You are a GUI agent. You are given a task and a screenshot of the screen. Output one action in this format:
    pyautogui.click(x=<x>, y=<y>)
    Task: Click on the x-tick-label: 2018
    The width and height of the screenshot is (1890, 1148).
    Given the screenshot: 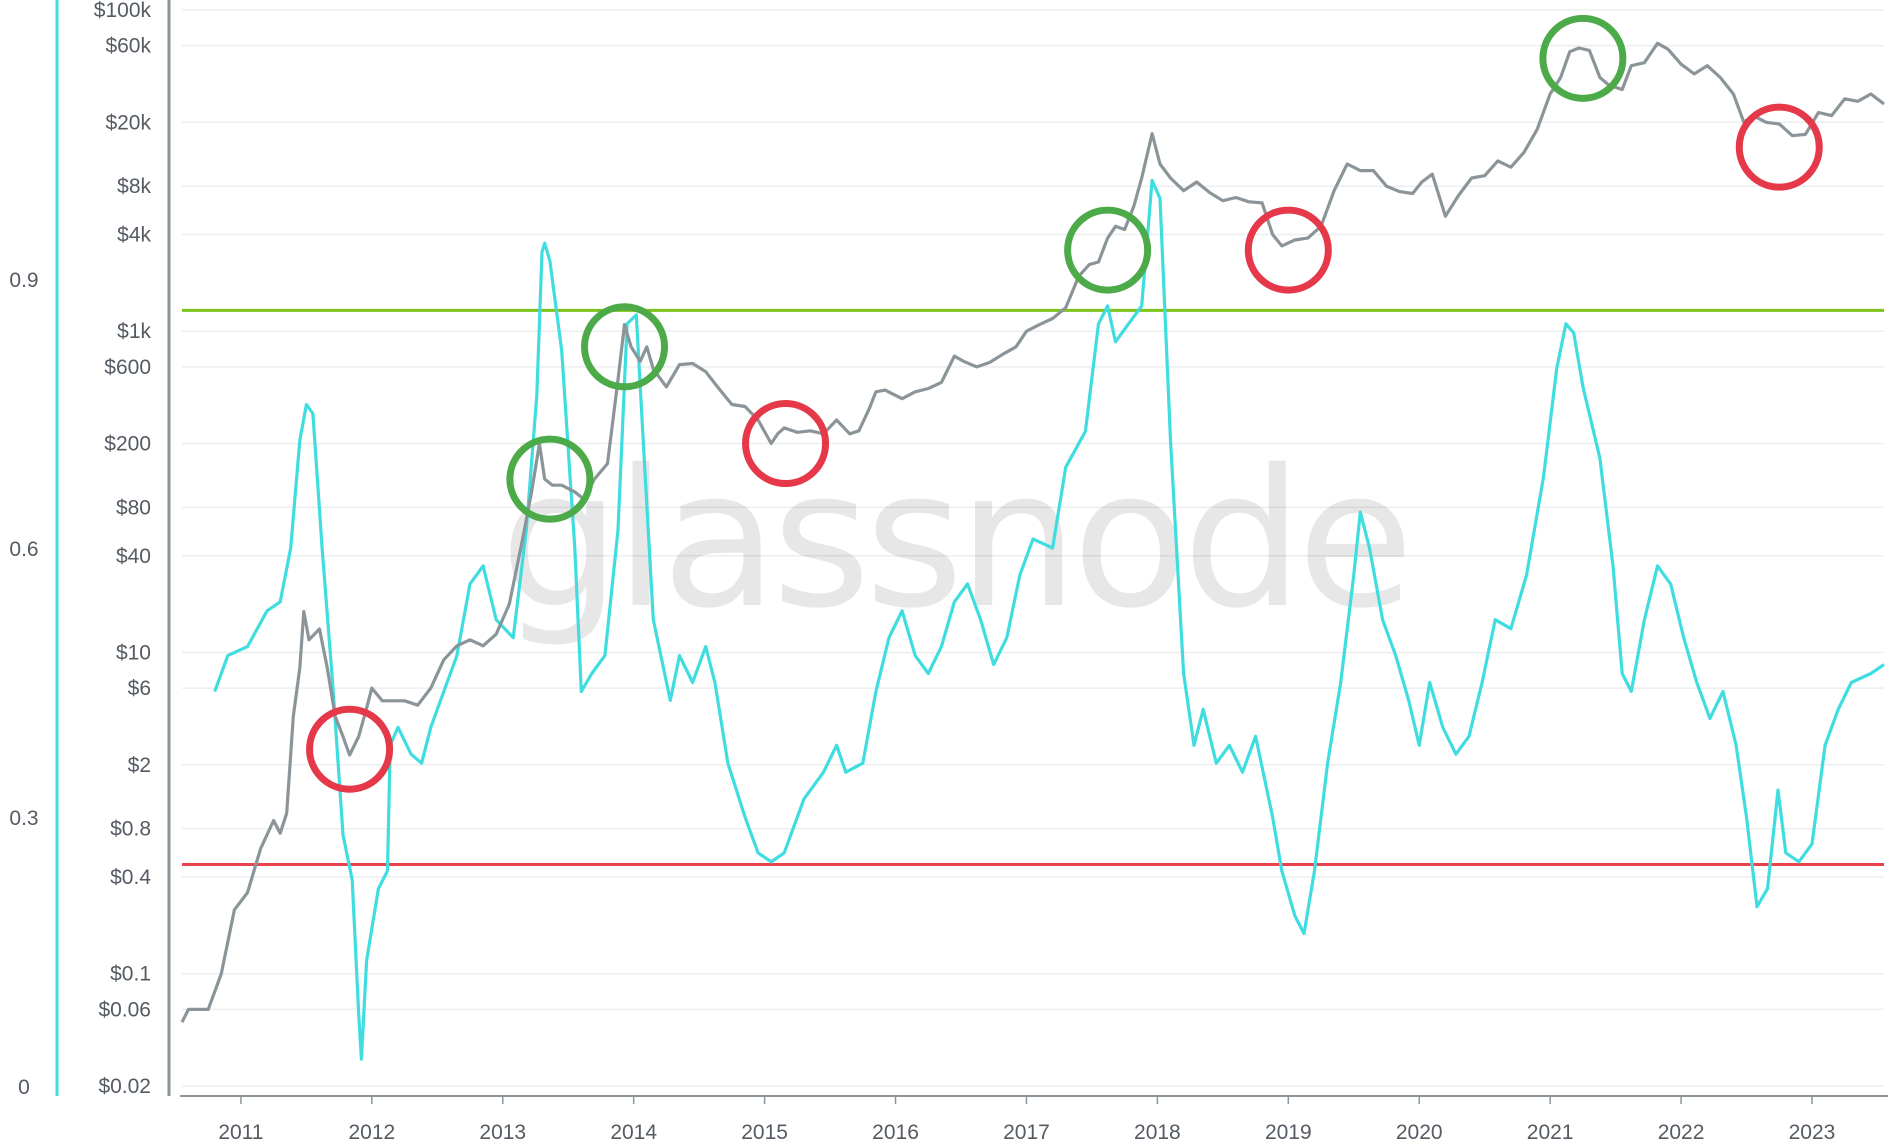 What is the action you would take?
    pyautogui.click(x=1157, y=1132)
    